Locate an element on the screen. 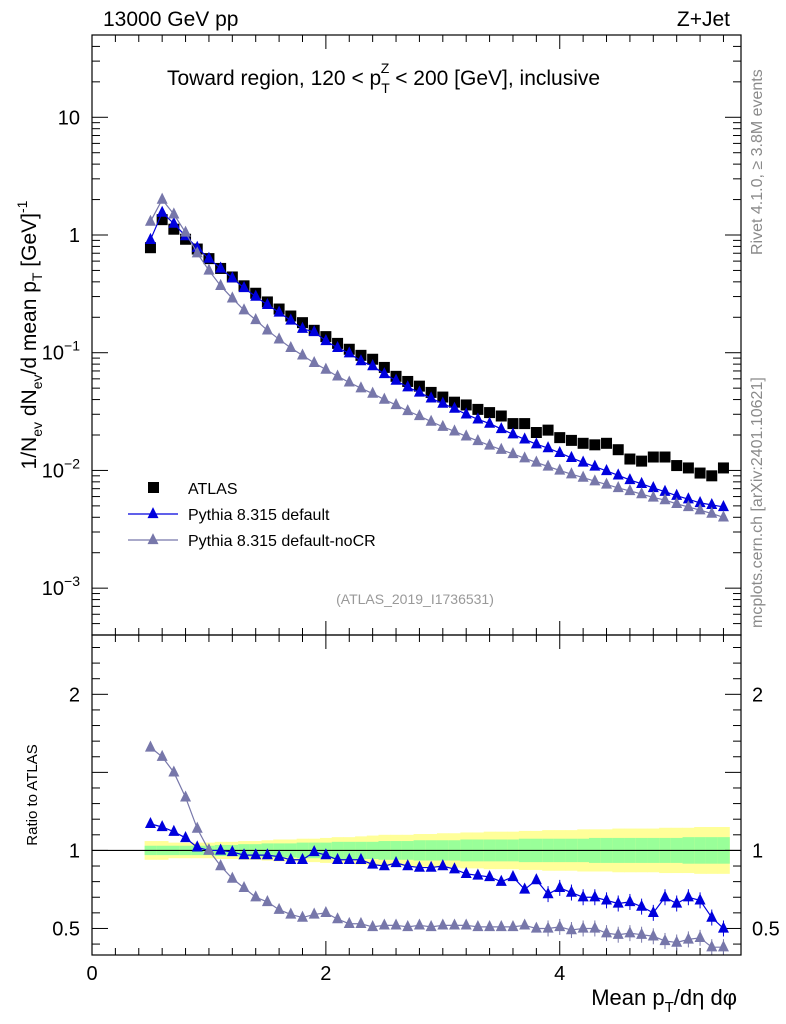 The height and width of the screenshot is (1024, 786). y-tick-label-main: 10⁻¹ is located at coordinates (61, 351).